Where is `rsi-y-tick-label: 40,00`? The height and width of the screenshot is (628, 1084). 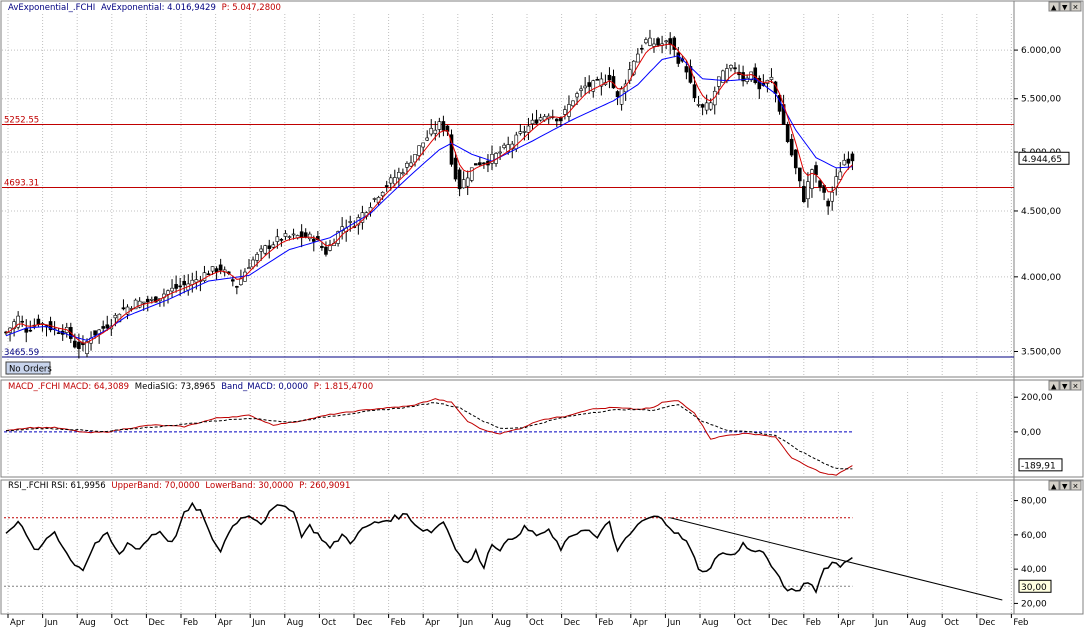 rsi-y-tick-label: 40,00 is located at coordinates (1034, 570).